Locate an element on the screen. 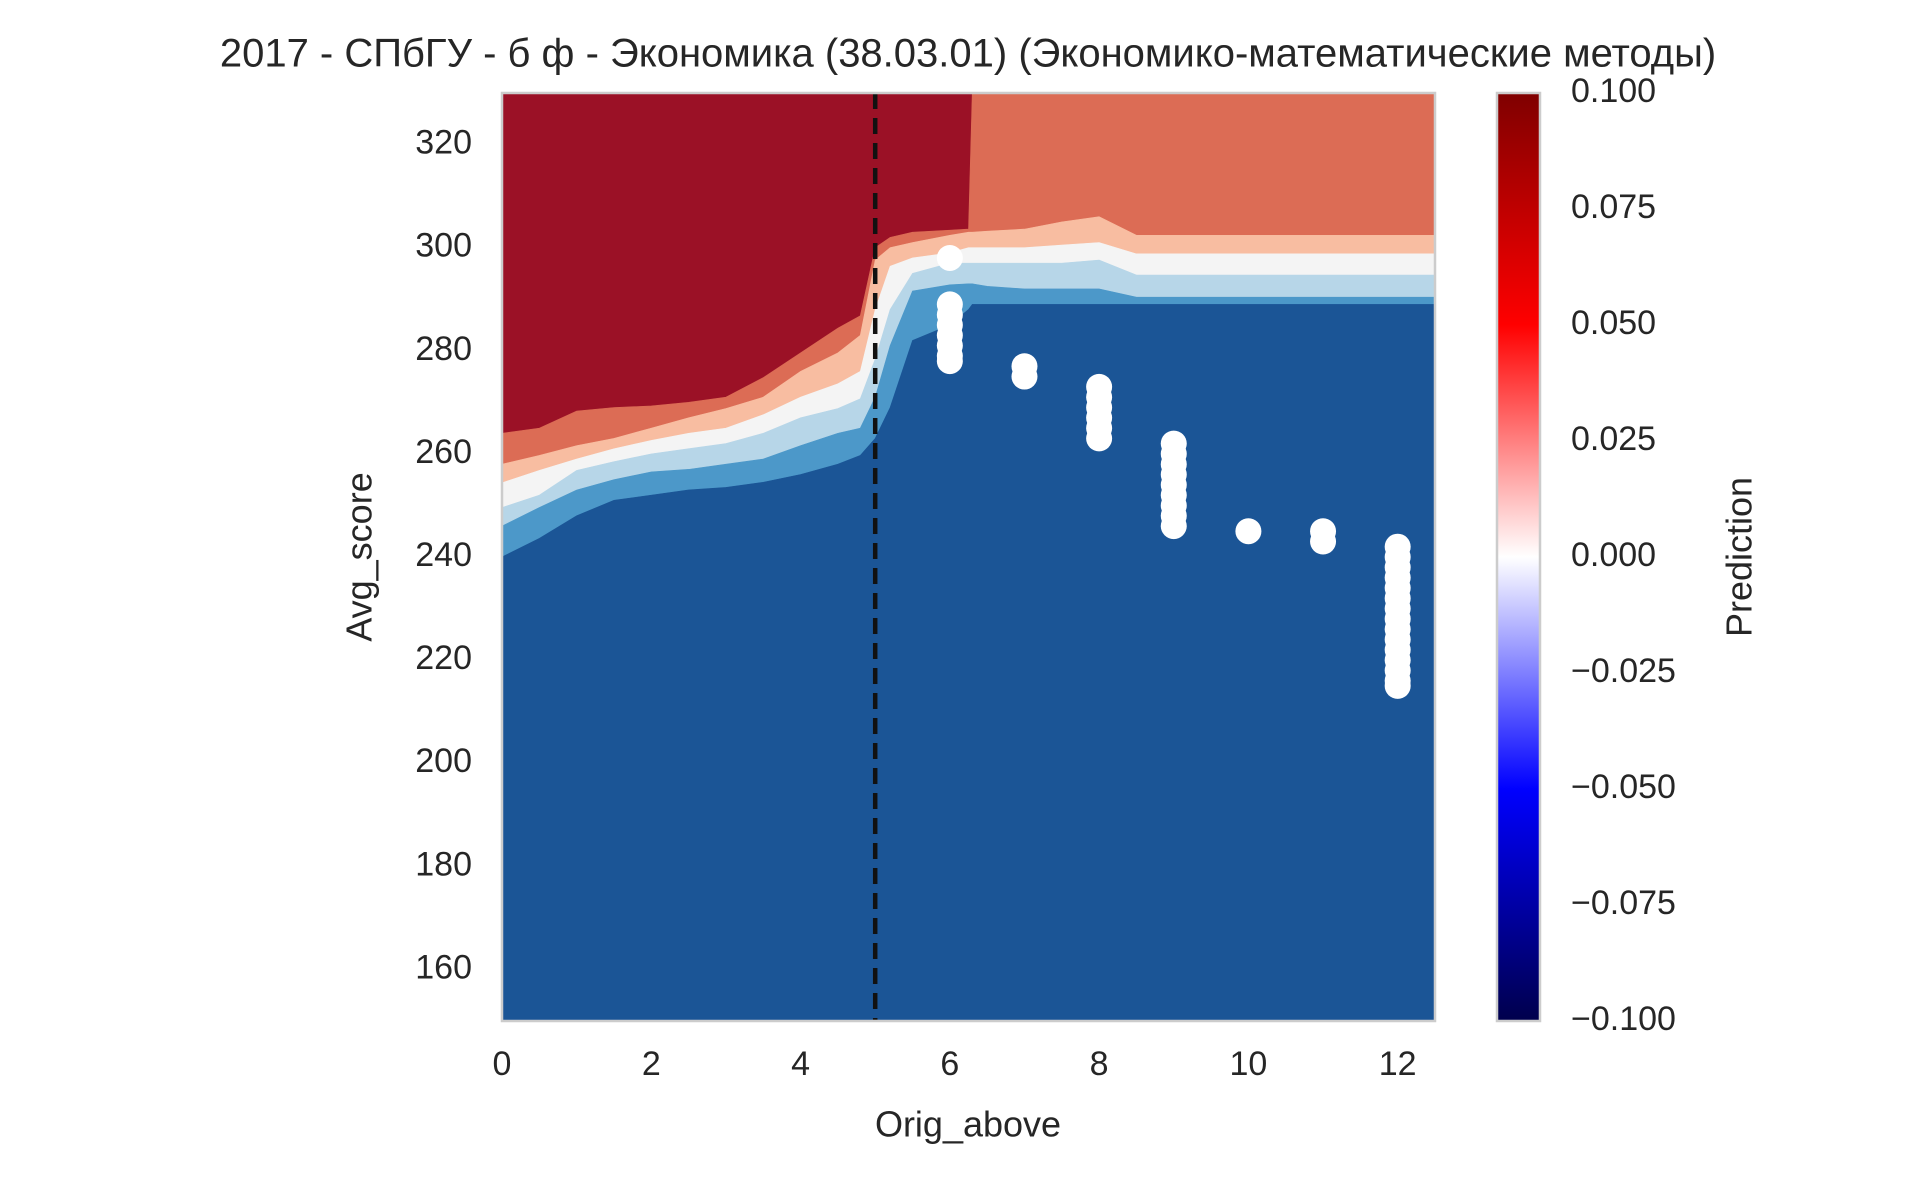  colorbar-tick-label: 0.000 is located at coordinates (1613, 555).